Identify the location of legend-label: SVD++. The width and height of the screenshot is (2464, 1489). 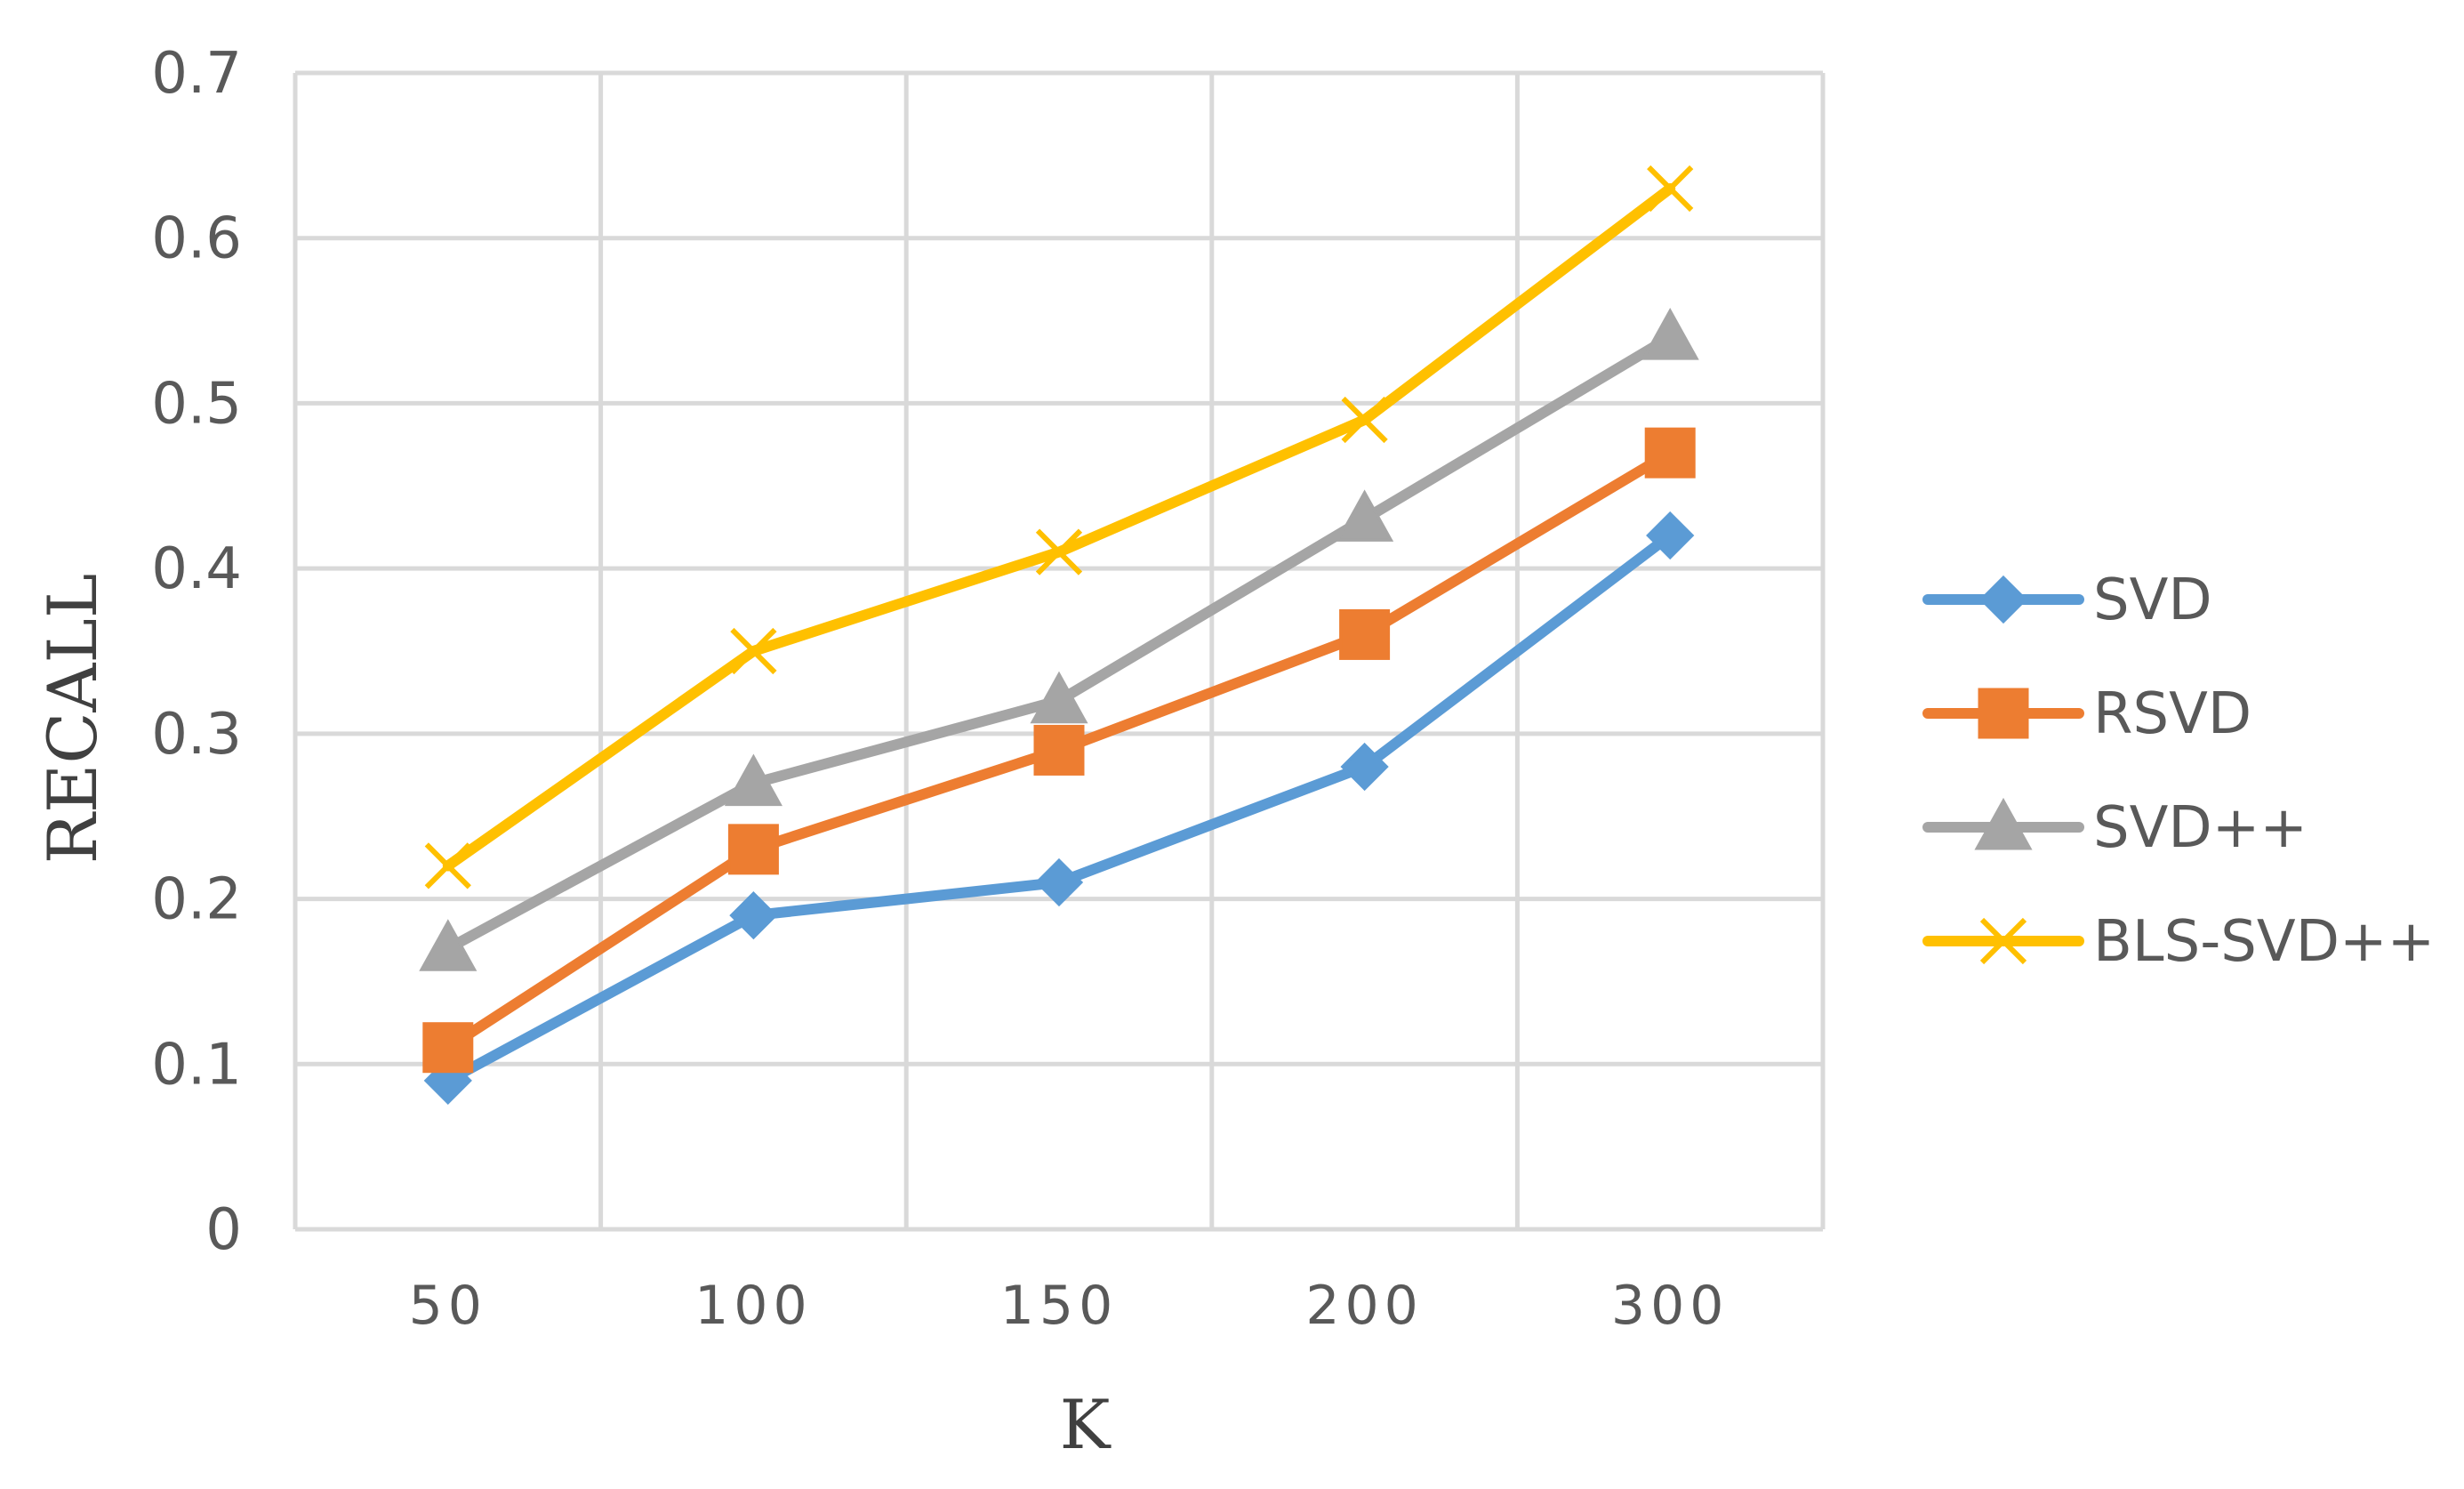
(2200, 828).